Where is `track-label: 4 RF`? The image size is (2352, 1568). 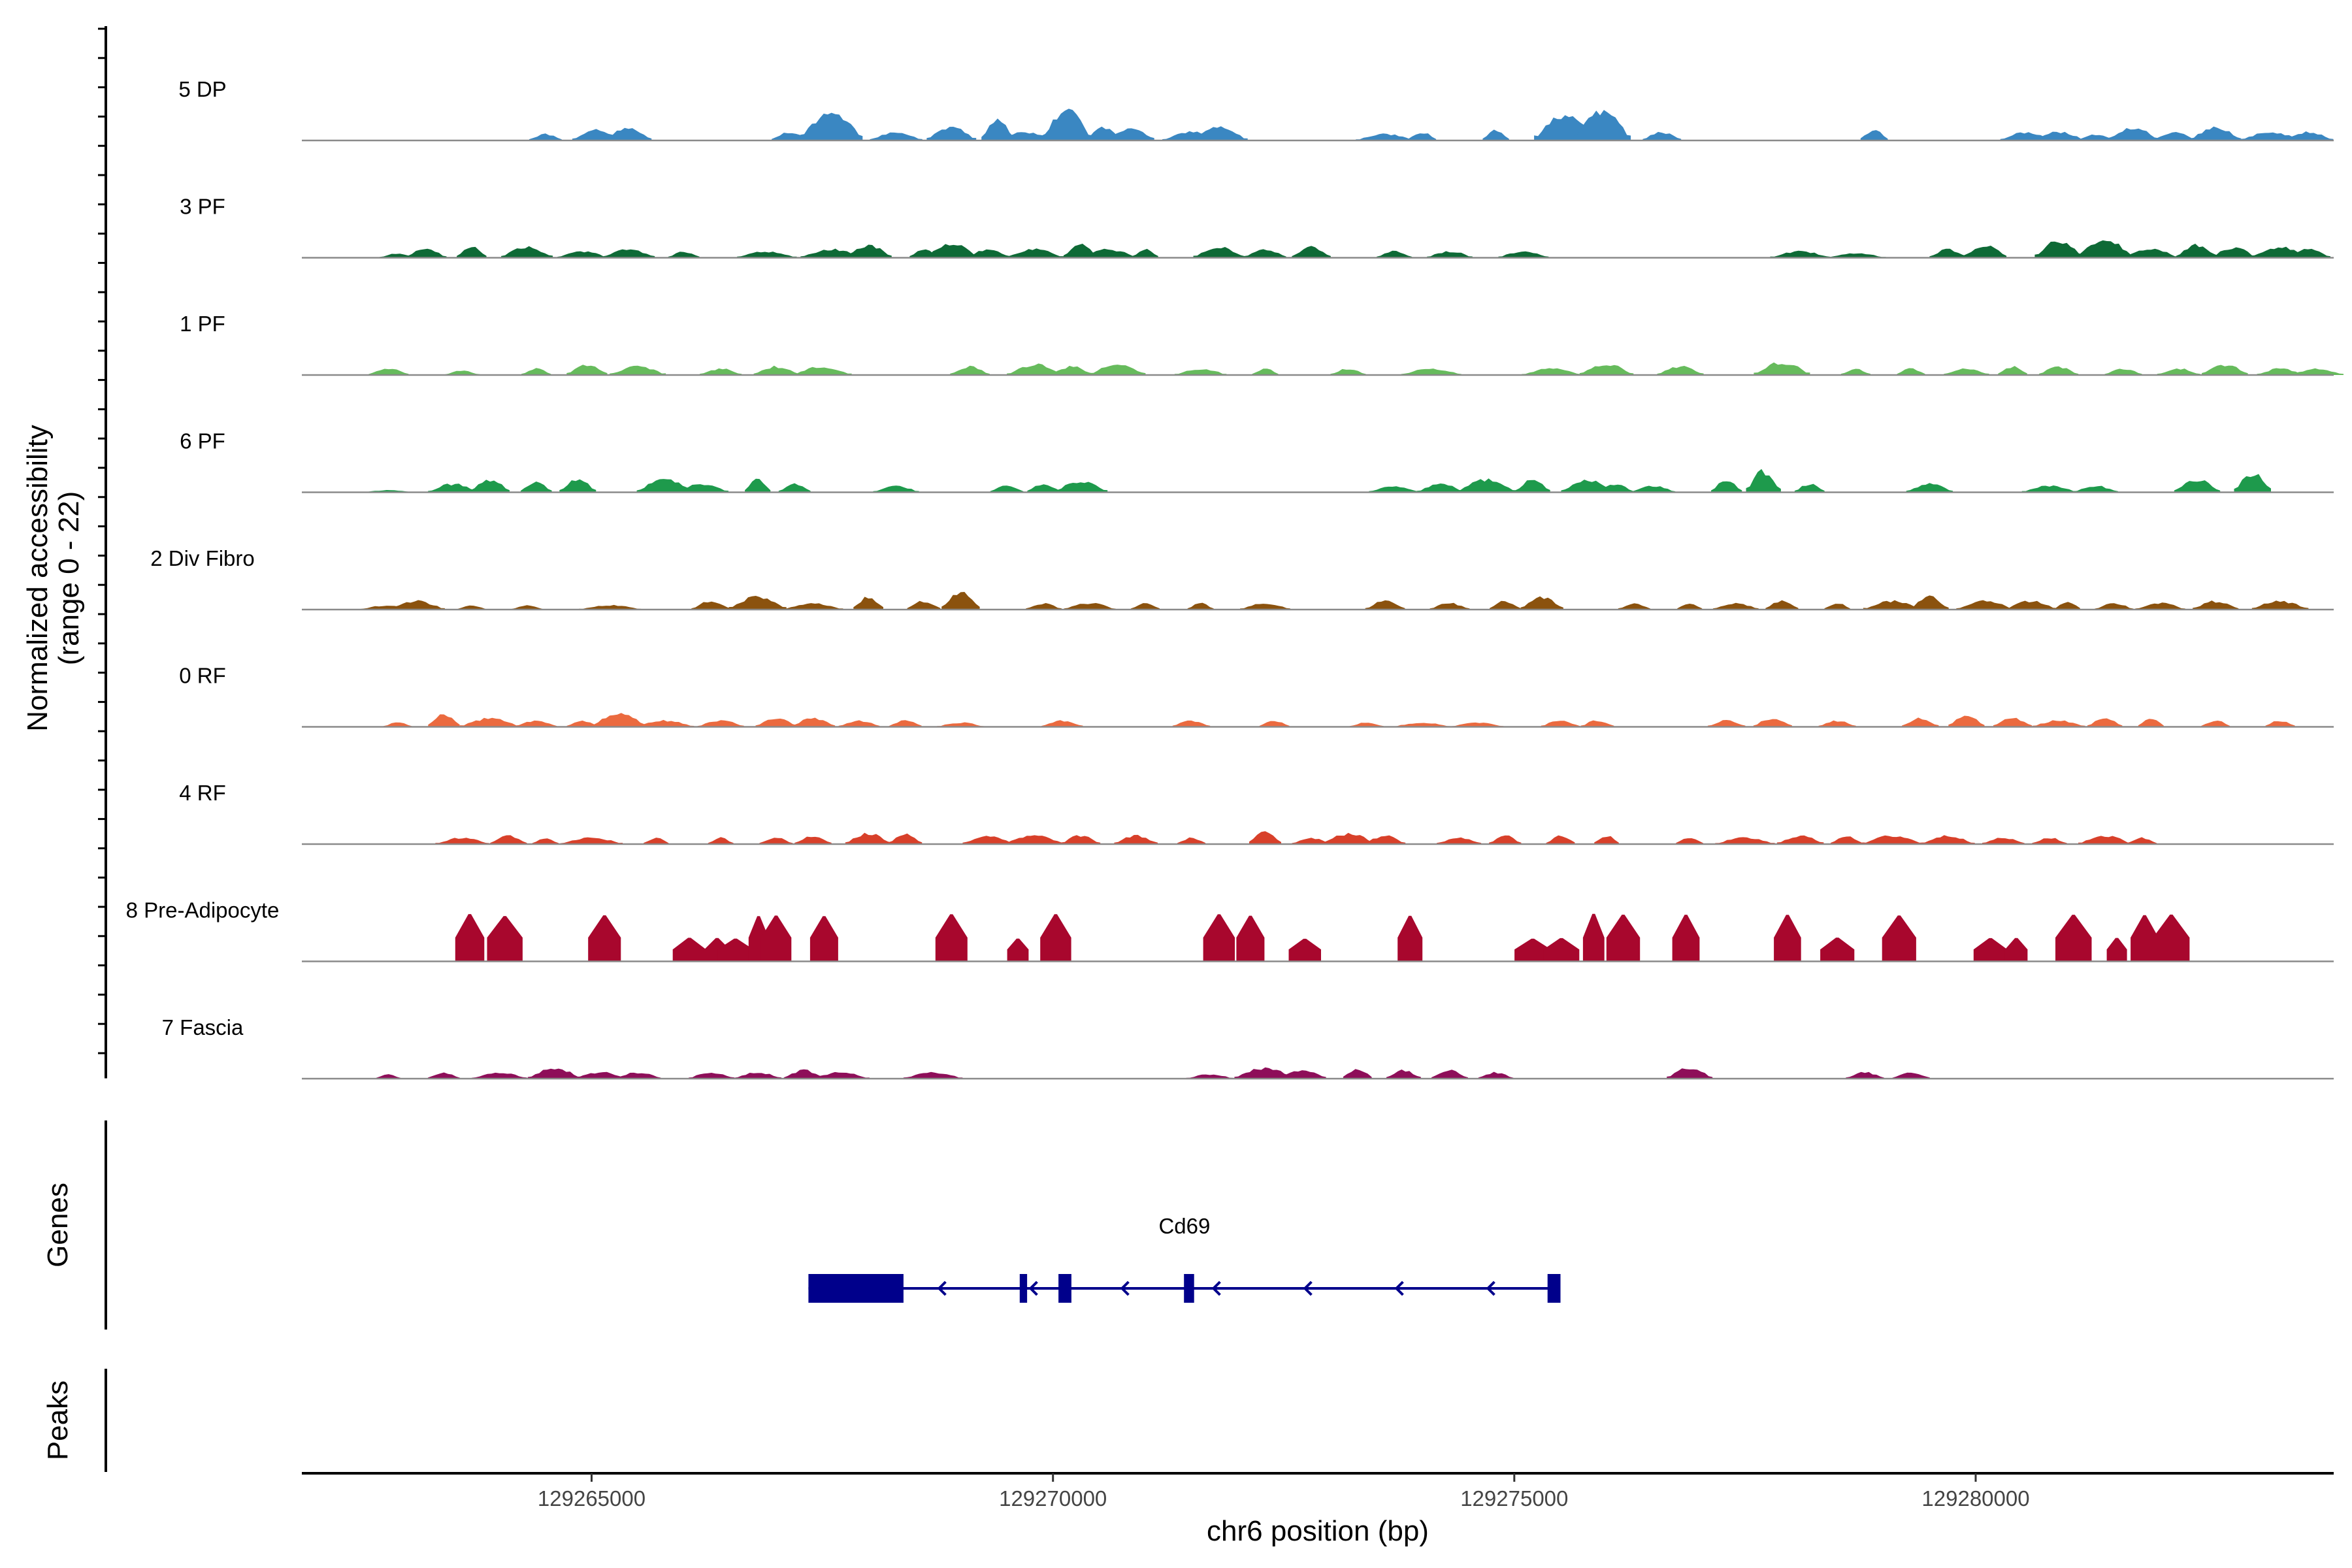
track-label: 4 RF is located at coordinates (202, 793).